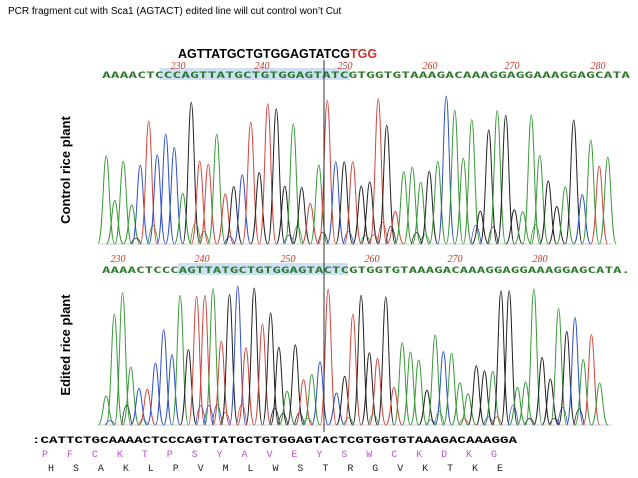 Image resolution: width=638 pixels, height=478 pixels. What do you see at coordinates (65, 345) in the screenshot?
I see `edited-label: Edited rice plant` at bounding box center [65, 345].